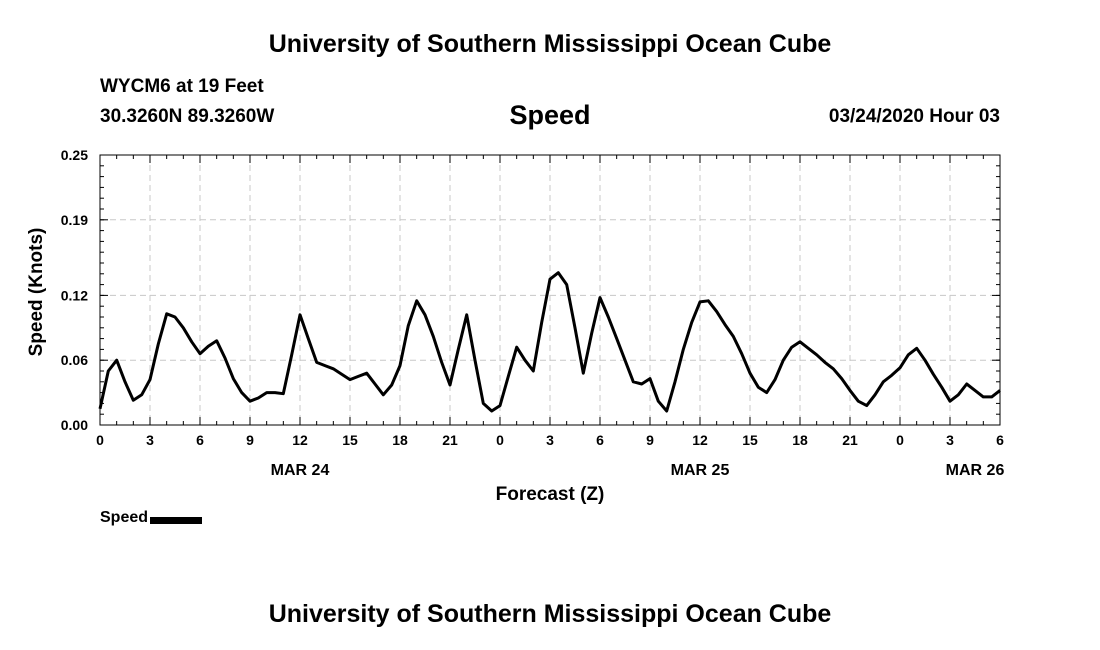 This screenshot has height=650, width=1100. Describe the element at coordinates (914, 116) in the screenshot. I see `forecast-run-time: 03/24/2020 Hour 03` at that location.